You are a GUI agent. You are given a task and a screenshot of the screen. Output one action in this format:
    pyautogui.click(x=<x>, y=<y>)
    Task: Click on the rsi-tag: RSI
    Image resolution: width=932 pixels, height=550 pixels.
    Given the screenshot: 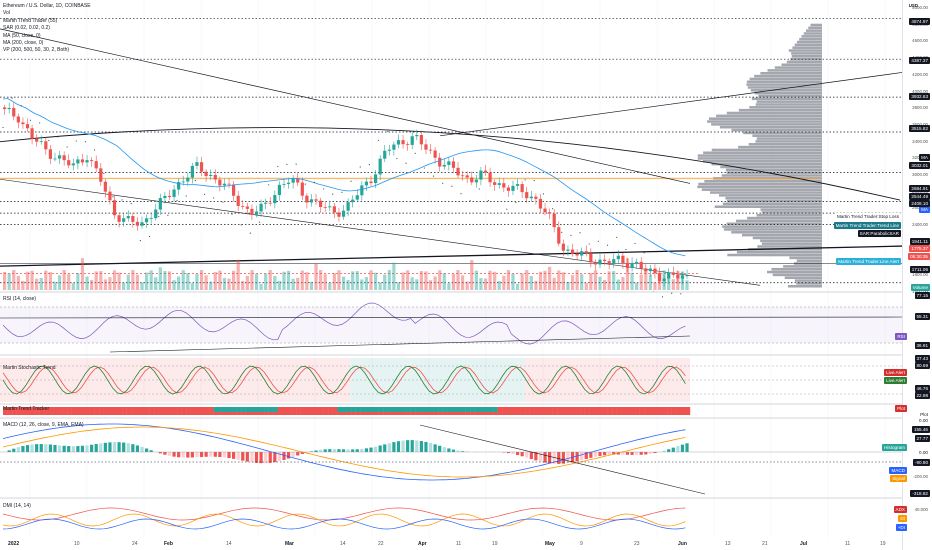 What is the action you would take?
    pyautogui.click(x=901, y=336)
    